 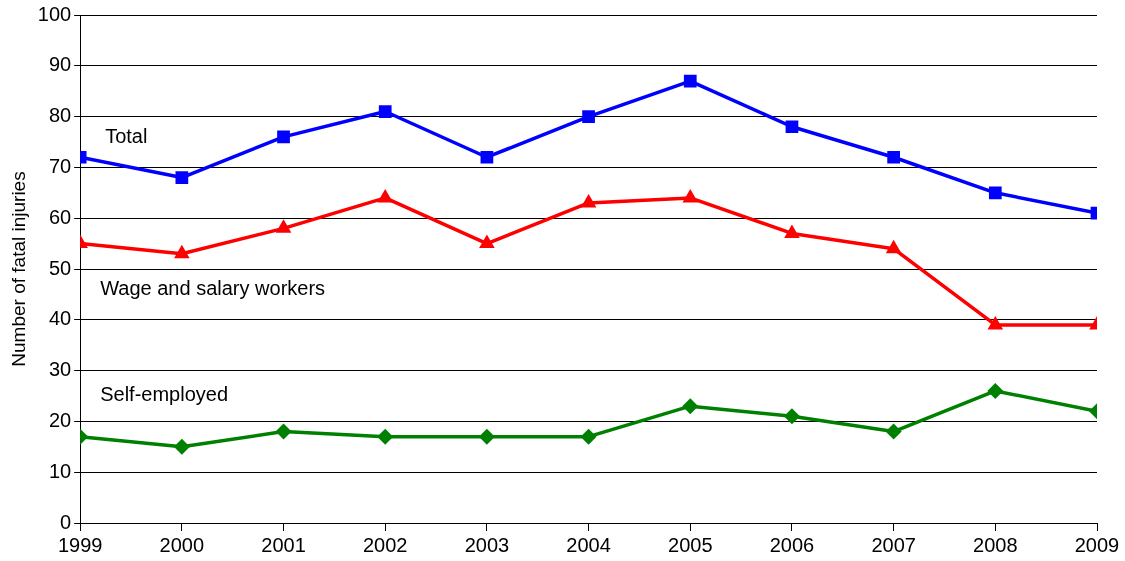 What do you see at coordinates (60, 115) in the screenshot?
I see `y-tick-label: 80` at bounding box center [60, 115].